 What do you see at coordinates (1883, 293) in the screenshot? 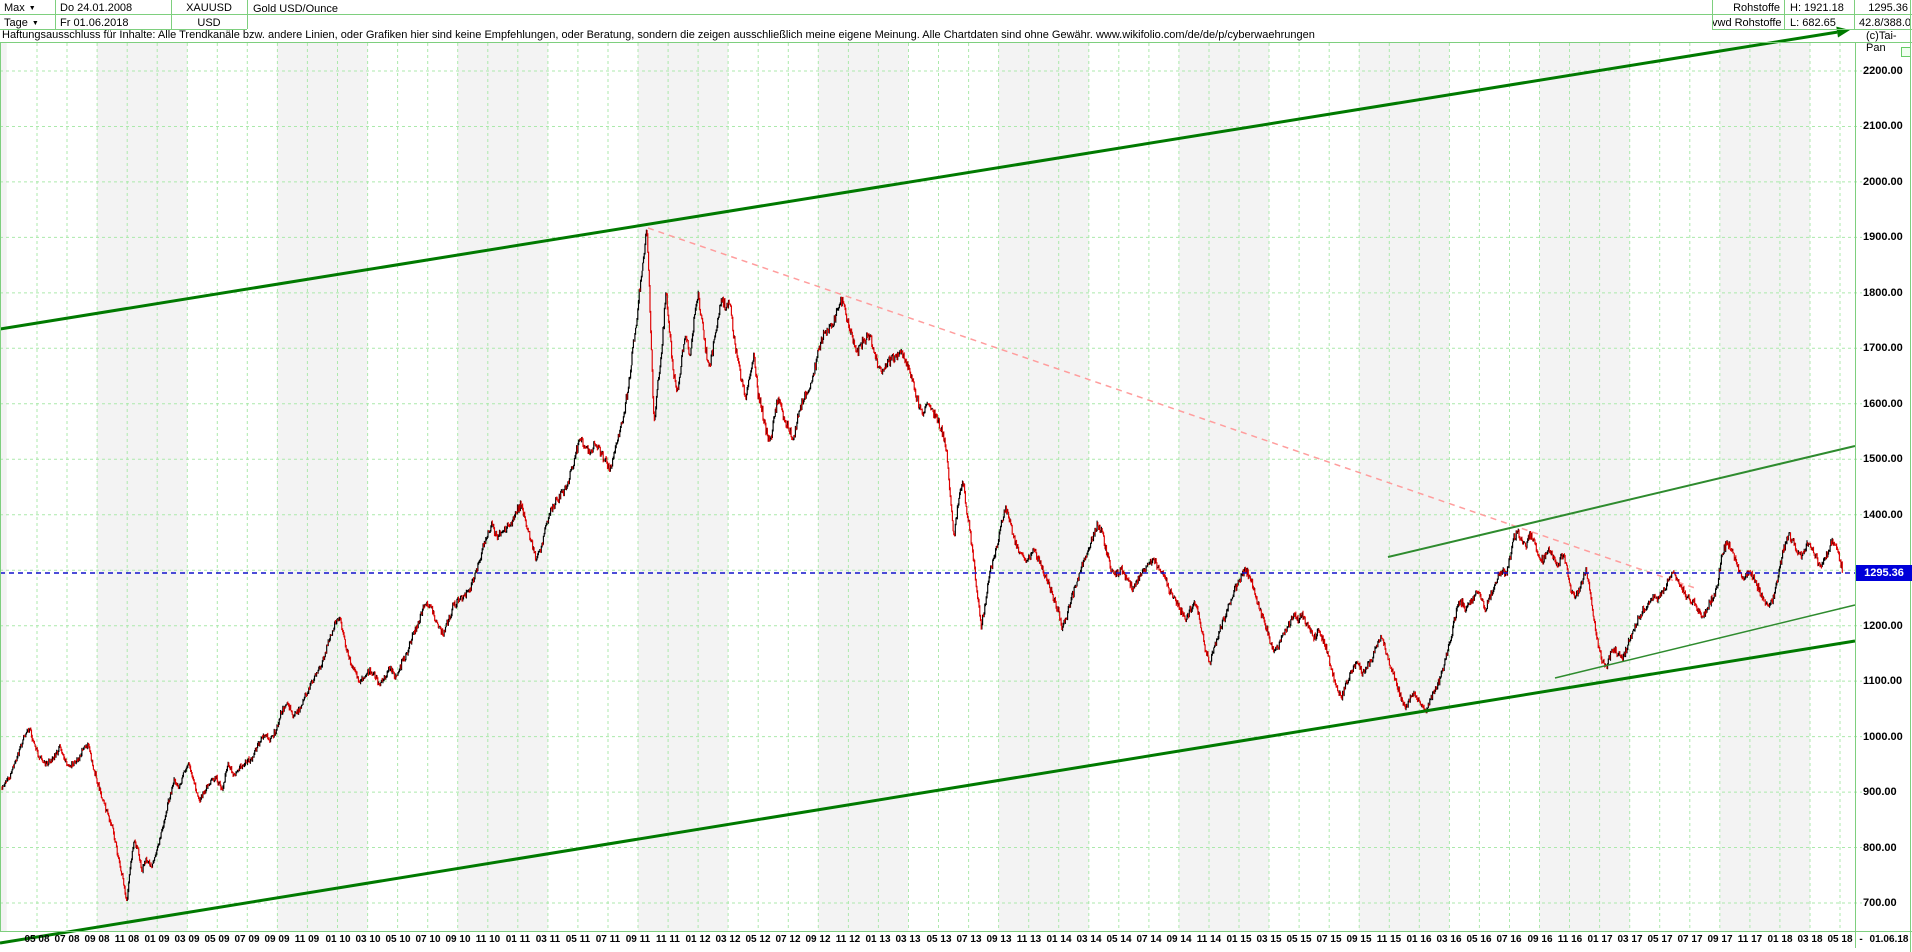
I see `y-axis-tick-label: 1800.00` at bounding box center [1883, 293].